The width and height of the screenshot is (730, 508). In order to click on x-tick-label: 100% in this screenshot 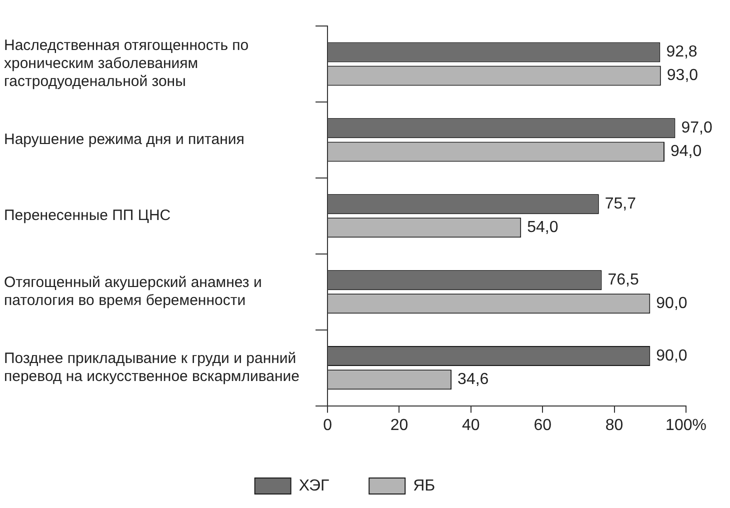, I will do `click(686, 425)`.